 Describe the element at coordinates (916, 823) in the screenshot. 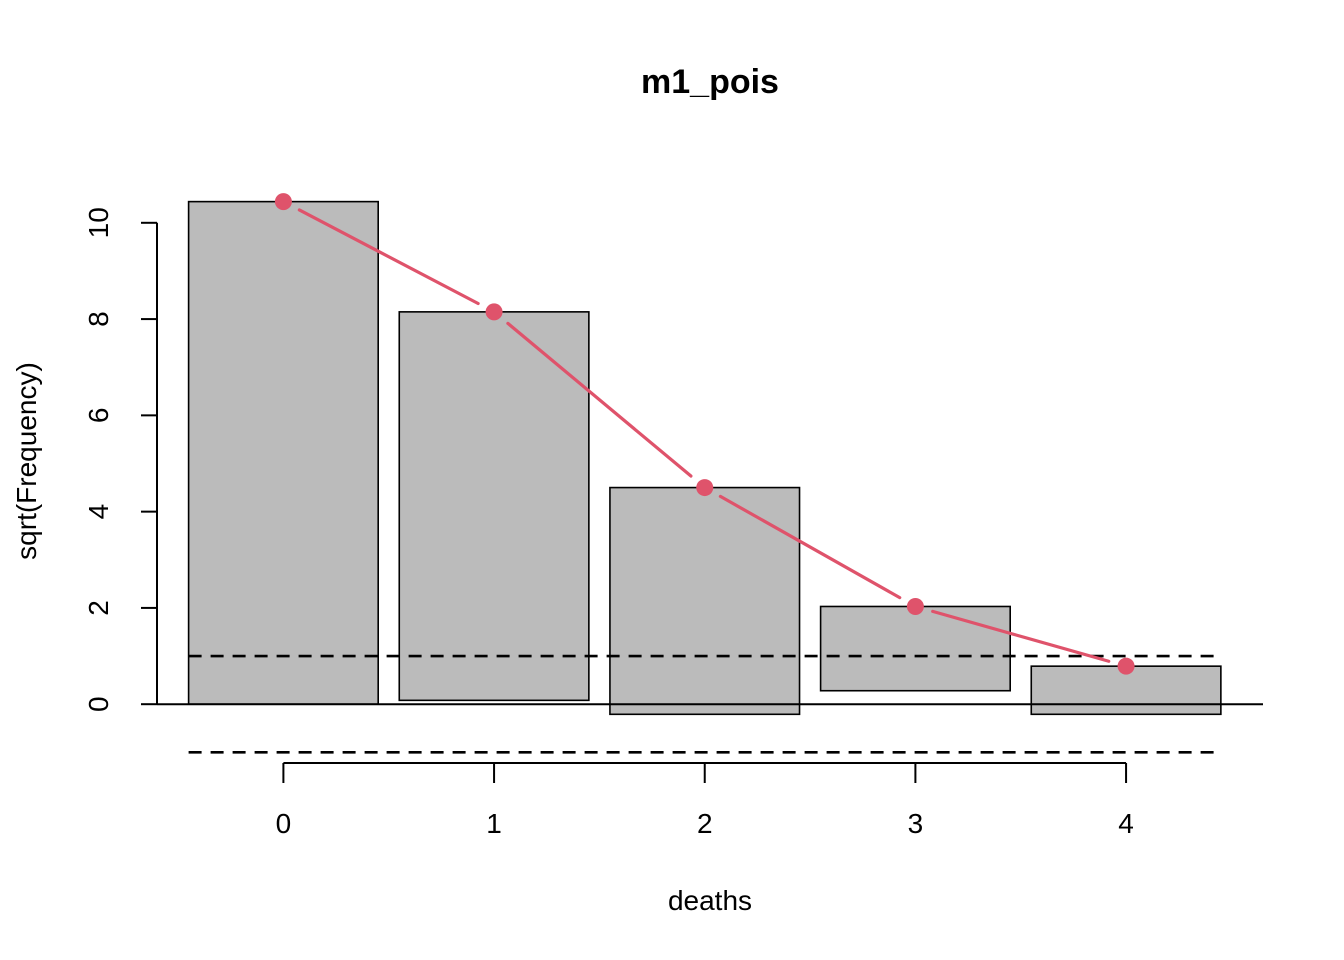

I see `x-tick-label-3: 3` at that location.